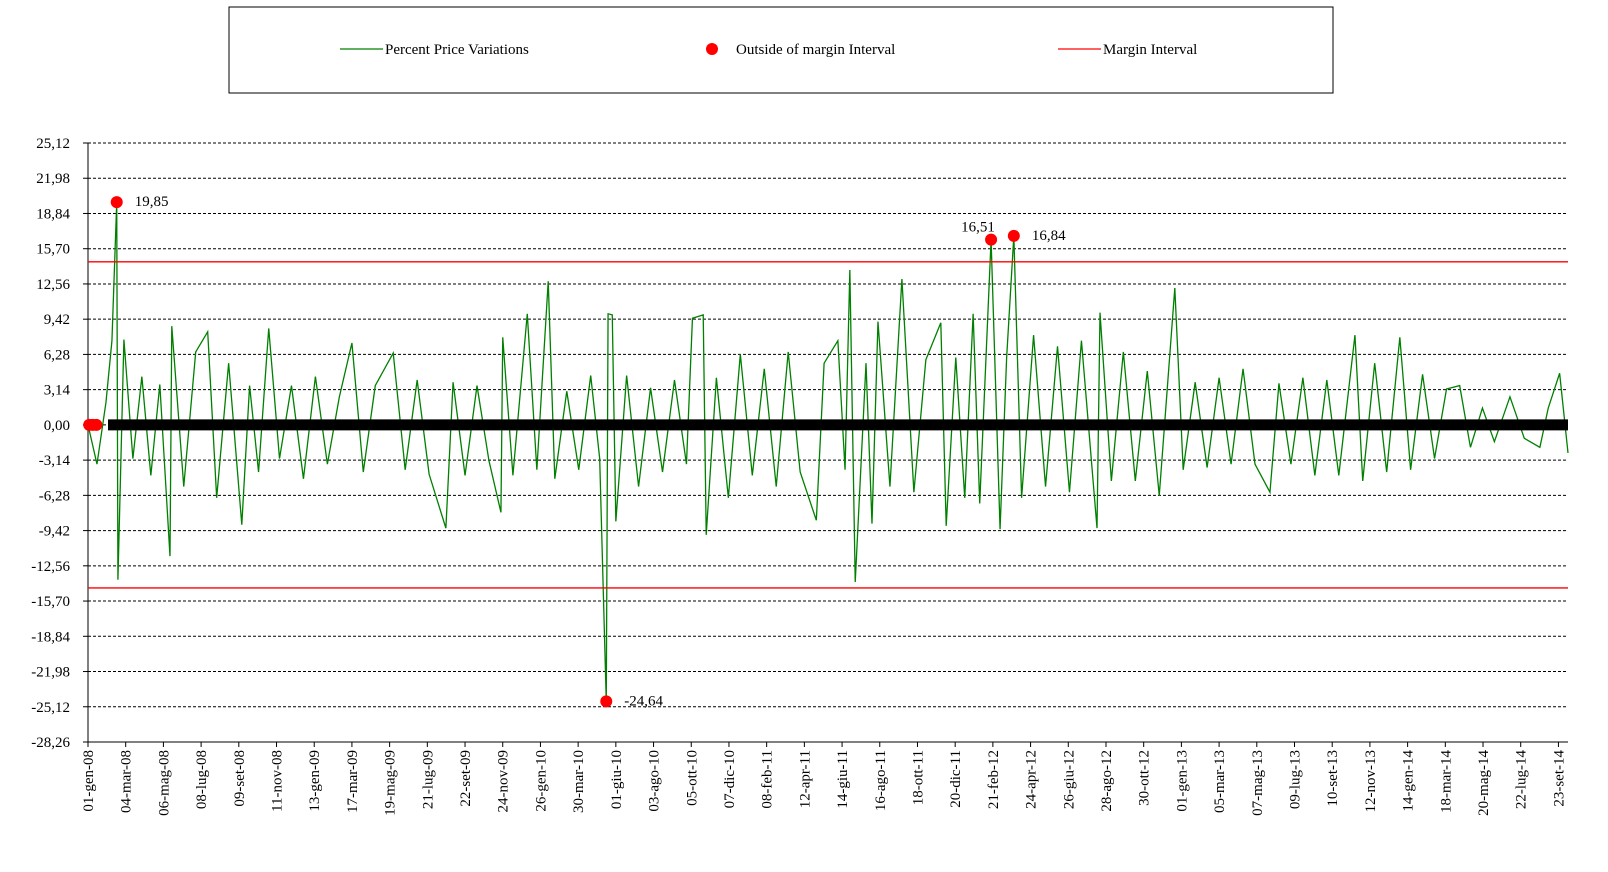  Describe the element at coordinates (1371, 781) in the screenshot. I see `x-tick-label: 12-nov-13` at that location.